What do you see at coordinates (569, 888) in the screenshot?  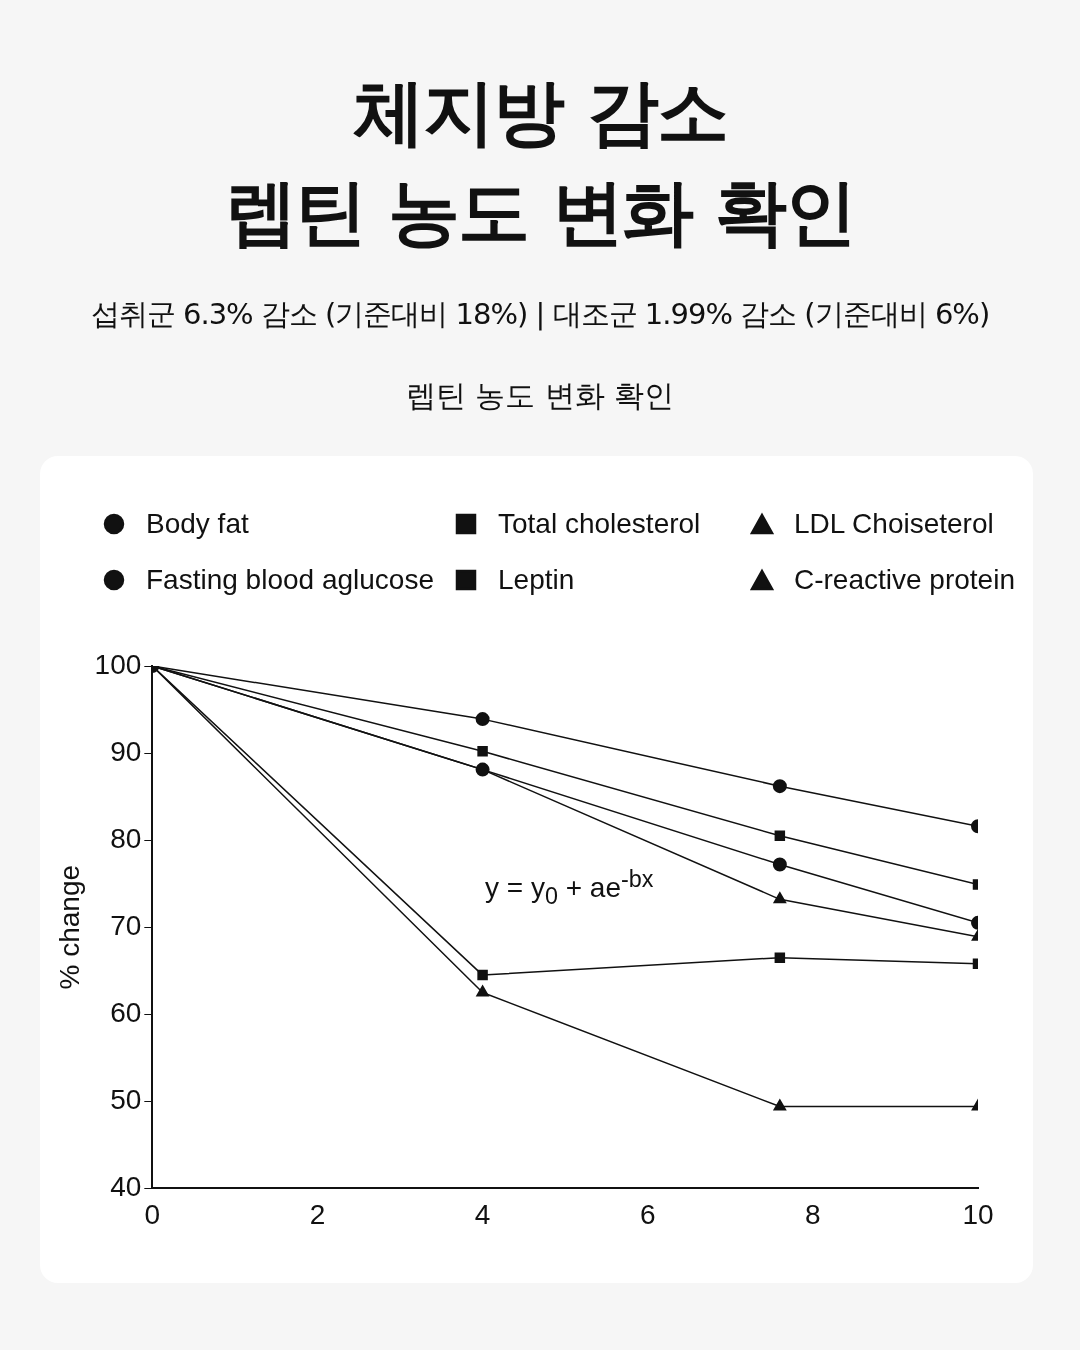 I see `annotation: y = y$_{0}$ + ae$^{-bx}$` at bounding box center [569, 888].